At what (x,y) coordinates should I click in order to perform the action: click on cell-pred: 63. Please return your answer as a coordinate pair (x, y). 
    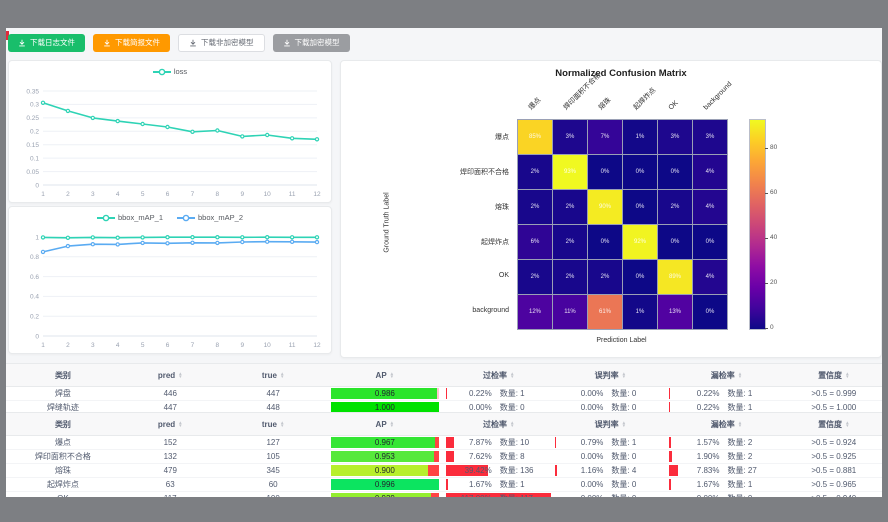
    Looking at the image, I should click on (170, 484).